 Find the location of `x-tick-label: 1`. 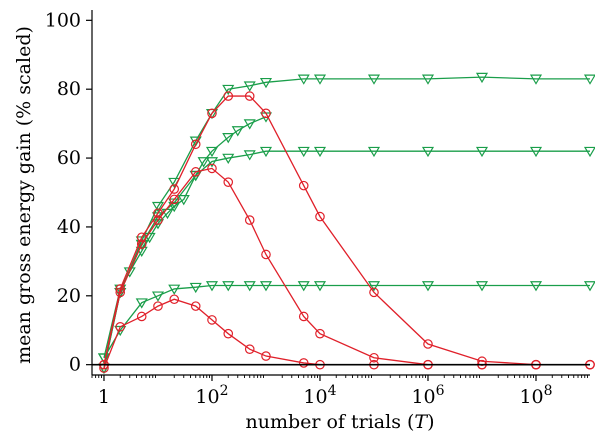

x-tick-label: 1 is located at coordinates (104, 397).